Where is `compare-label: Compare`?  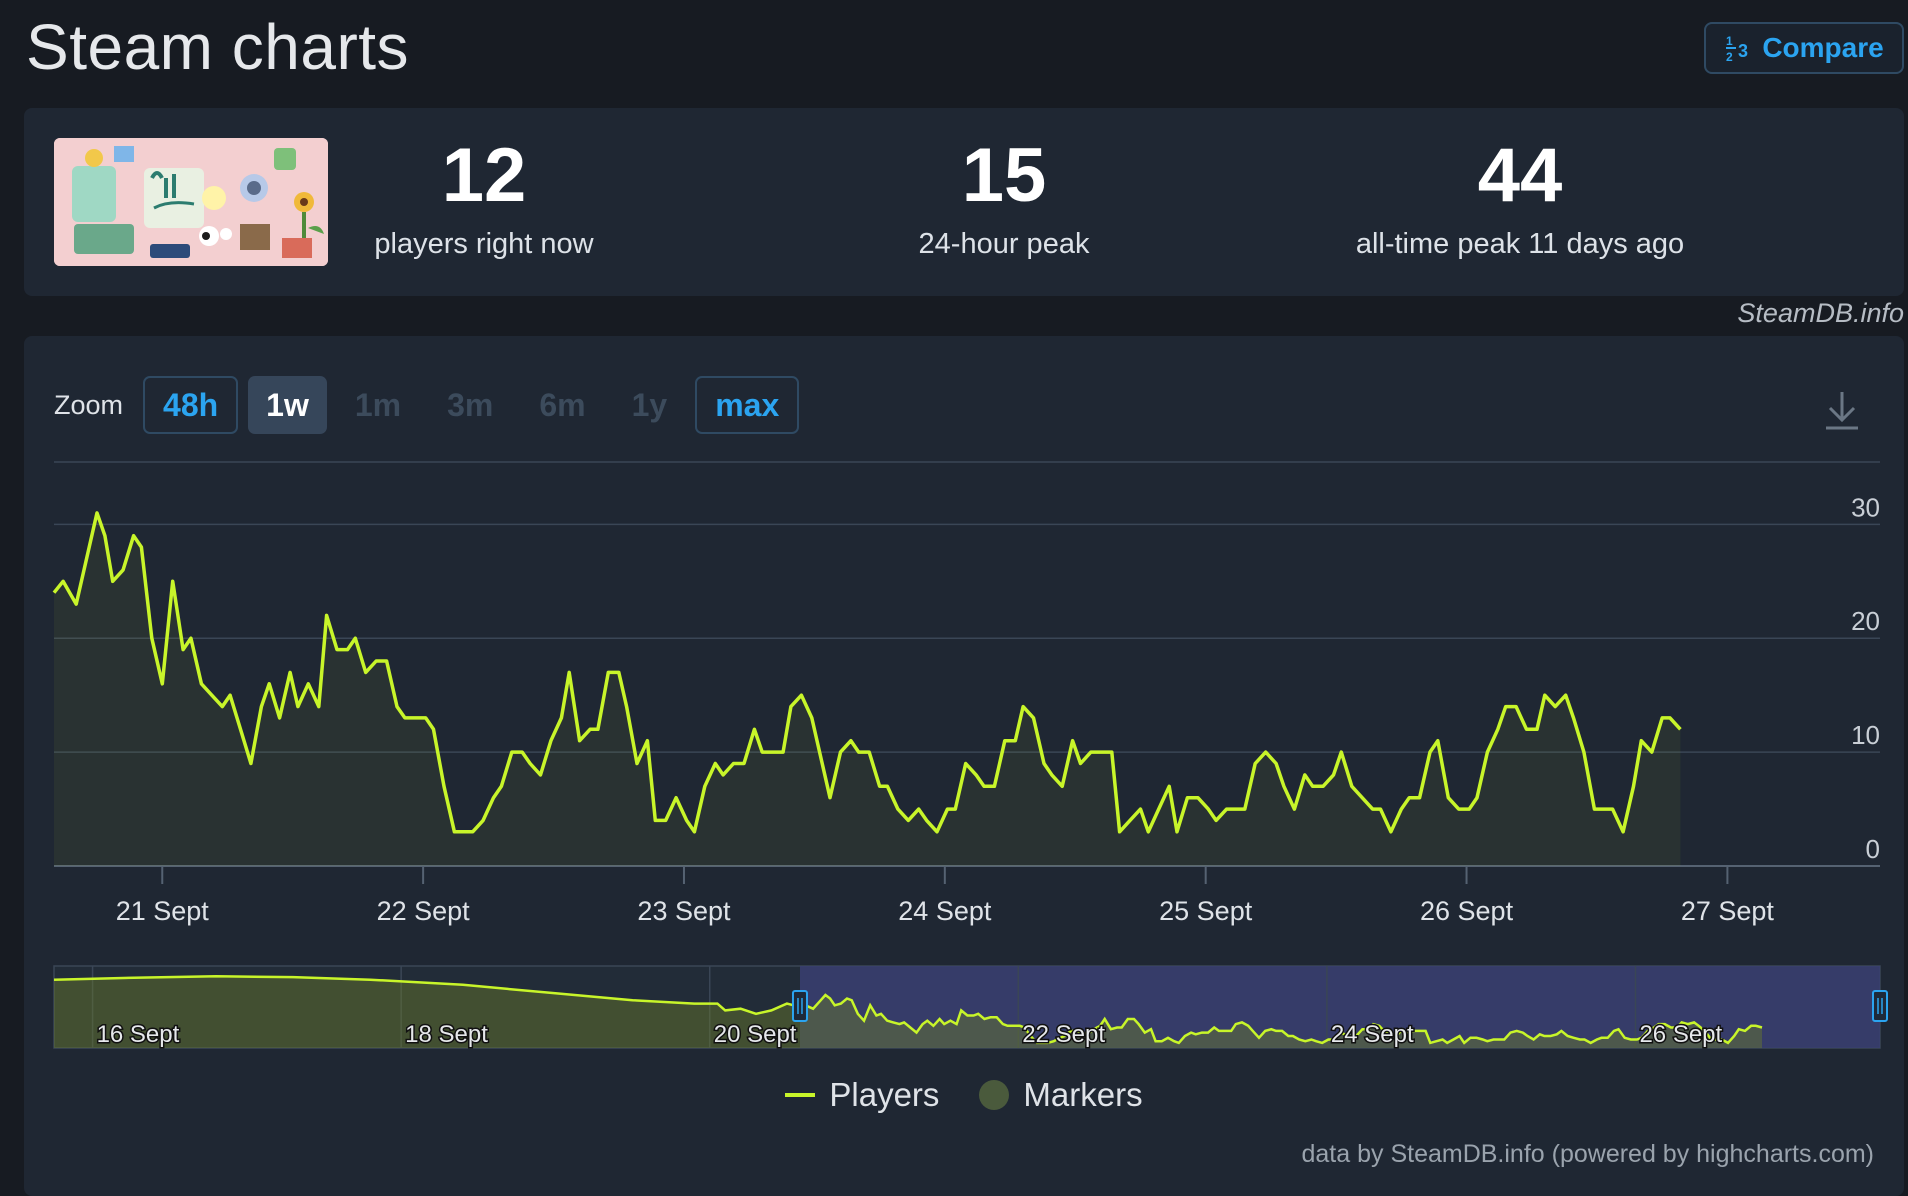
compare-label: Compare is located at coordinates (1823, 47).